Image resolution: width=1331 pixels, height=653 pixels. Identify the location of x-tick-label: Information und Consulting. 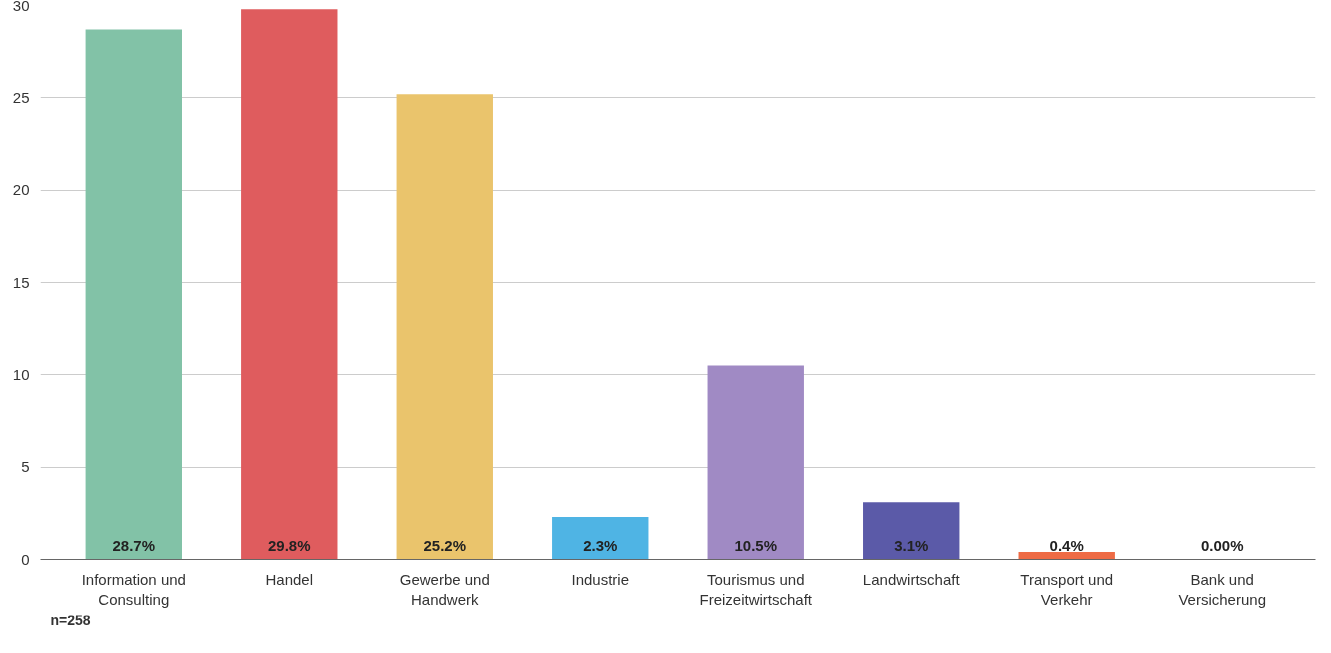
(133, 589).